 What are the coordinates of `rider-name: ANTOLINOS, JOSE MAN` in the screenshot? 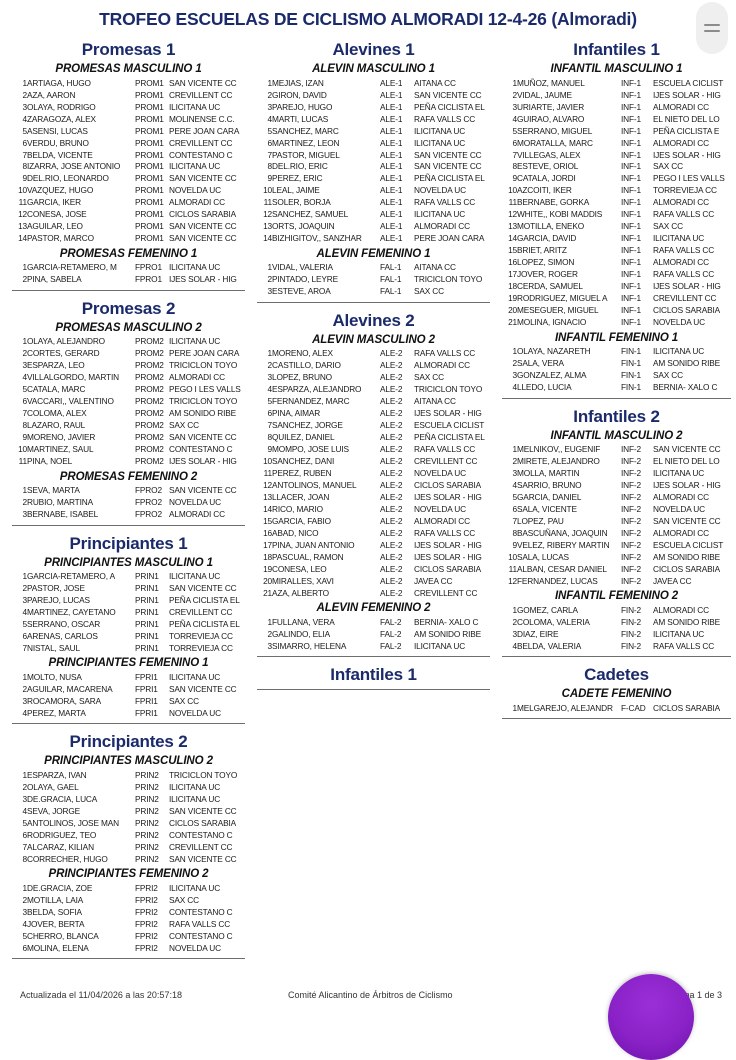 It's located at (73, 822).